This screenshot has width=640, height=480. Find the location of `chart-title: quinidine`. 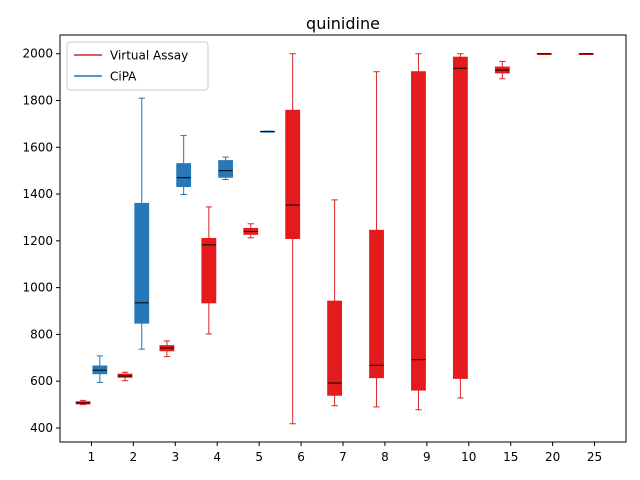

chart-title: quinidine is located at coordinates (343, 23).